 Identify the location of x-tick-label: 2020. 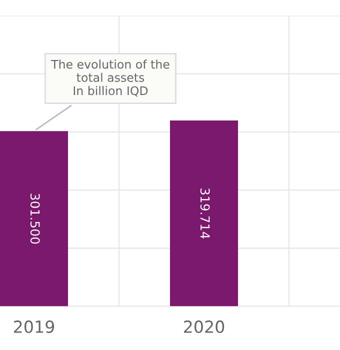
(204, 327).